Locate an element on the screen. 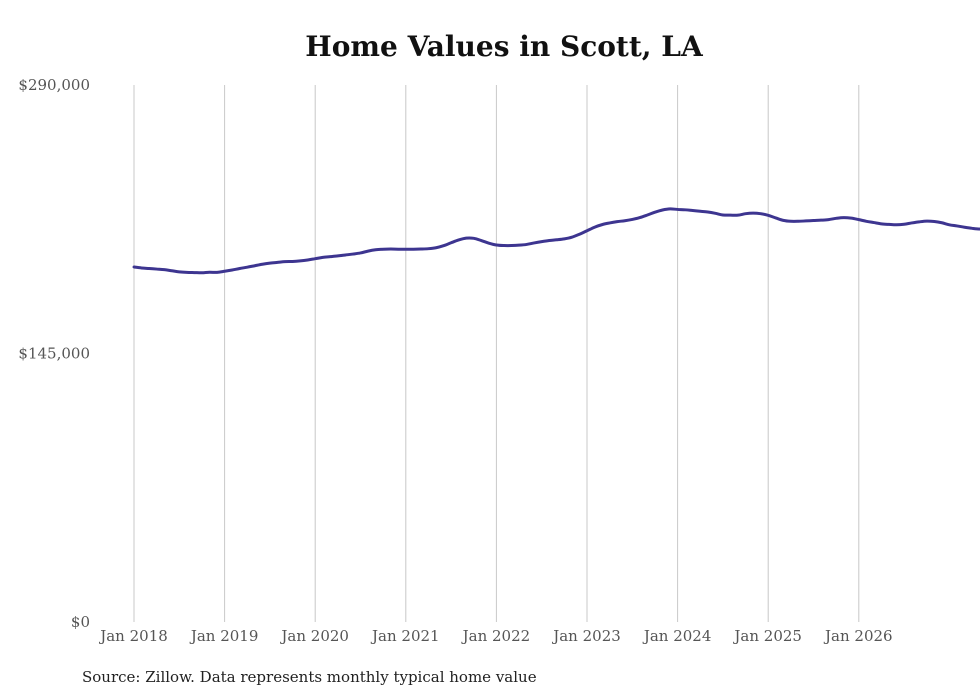 This screenshot has width=980, height=699. x-tick-label: Jan 2026 is located at coordinates (858, 636).